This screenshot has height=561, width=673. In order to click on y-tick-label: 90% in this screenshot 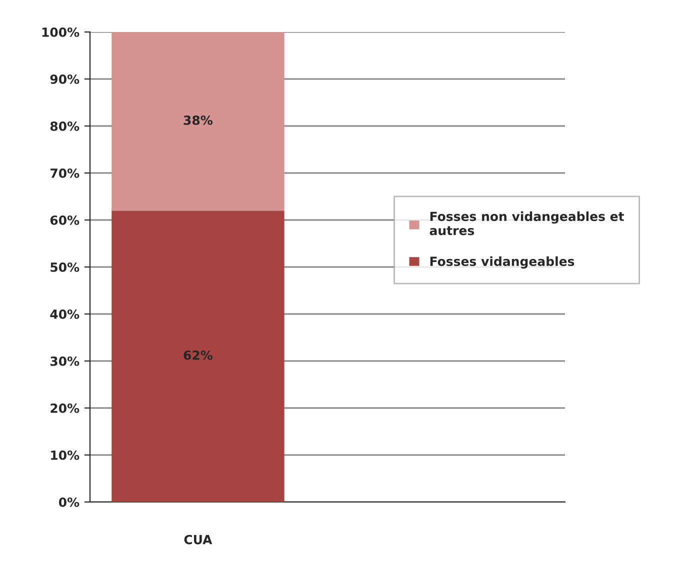, I will do `click(65, 79)`.